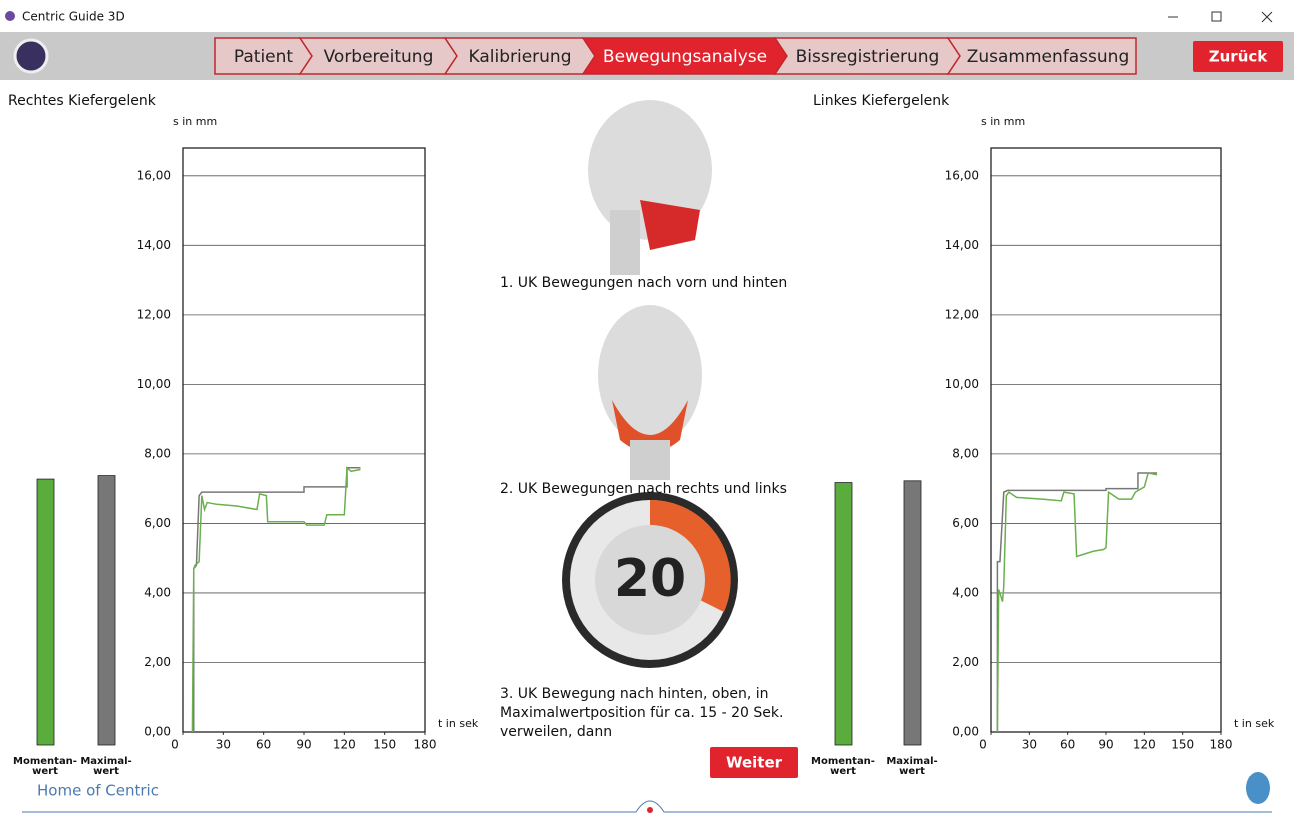  What do you see at coordinates (647, 806) in the screenshot?
I see `footer-line` at bounding box center [647, 806].